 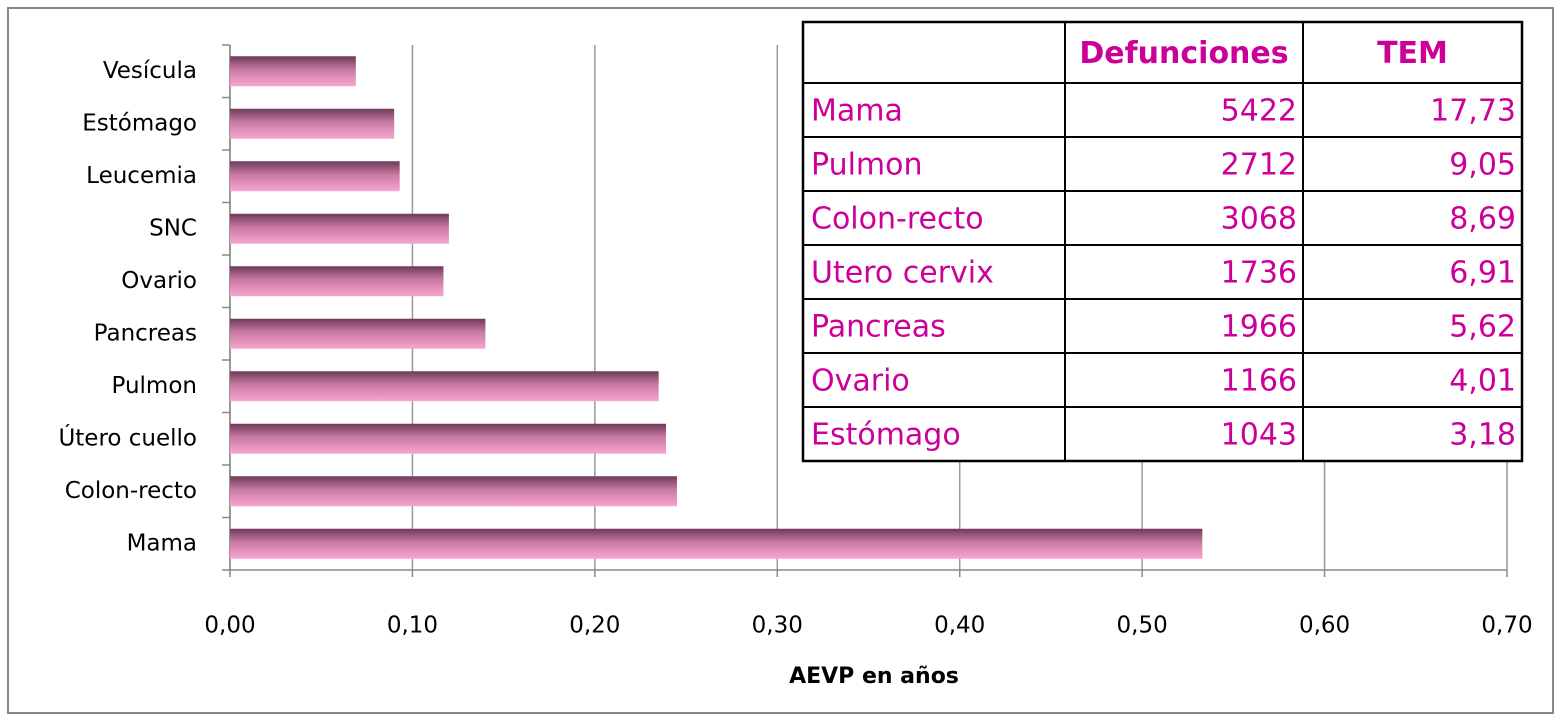 What do you see at coordinates (155, 386) in the screenshot?
I see `y-tick-label: Pulmon` at bounding box center [155, 386].